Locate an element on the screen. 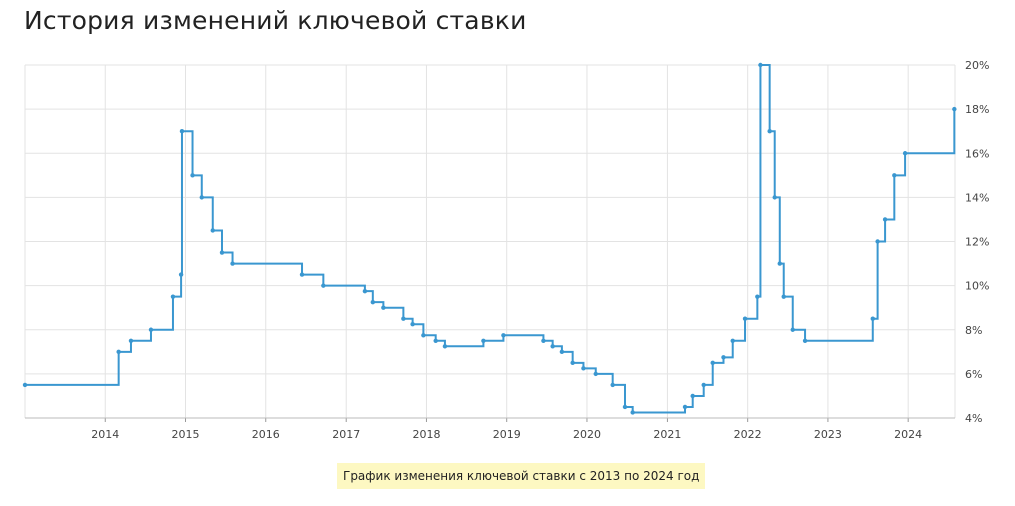 Image resolution: width=1015 pixels, height=506 pixels. page-title: История изменений ключевой ставки is located at coordinates (275, 20).